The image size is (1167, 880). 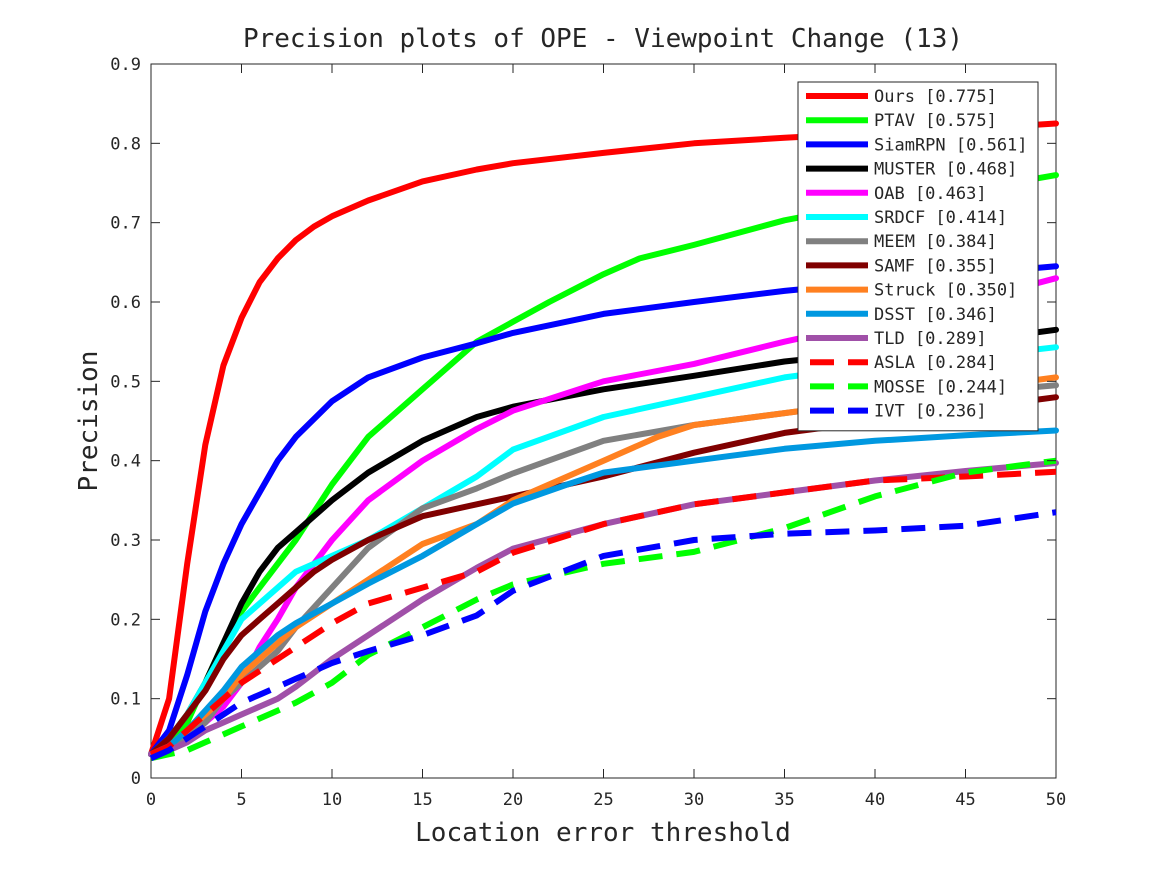 What do you see at coordinates (125, 541) in the screenshot?
I see `y-tick-label: 0.3` at bounding box center [125, 541].